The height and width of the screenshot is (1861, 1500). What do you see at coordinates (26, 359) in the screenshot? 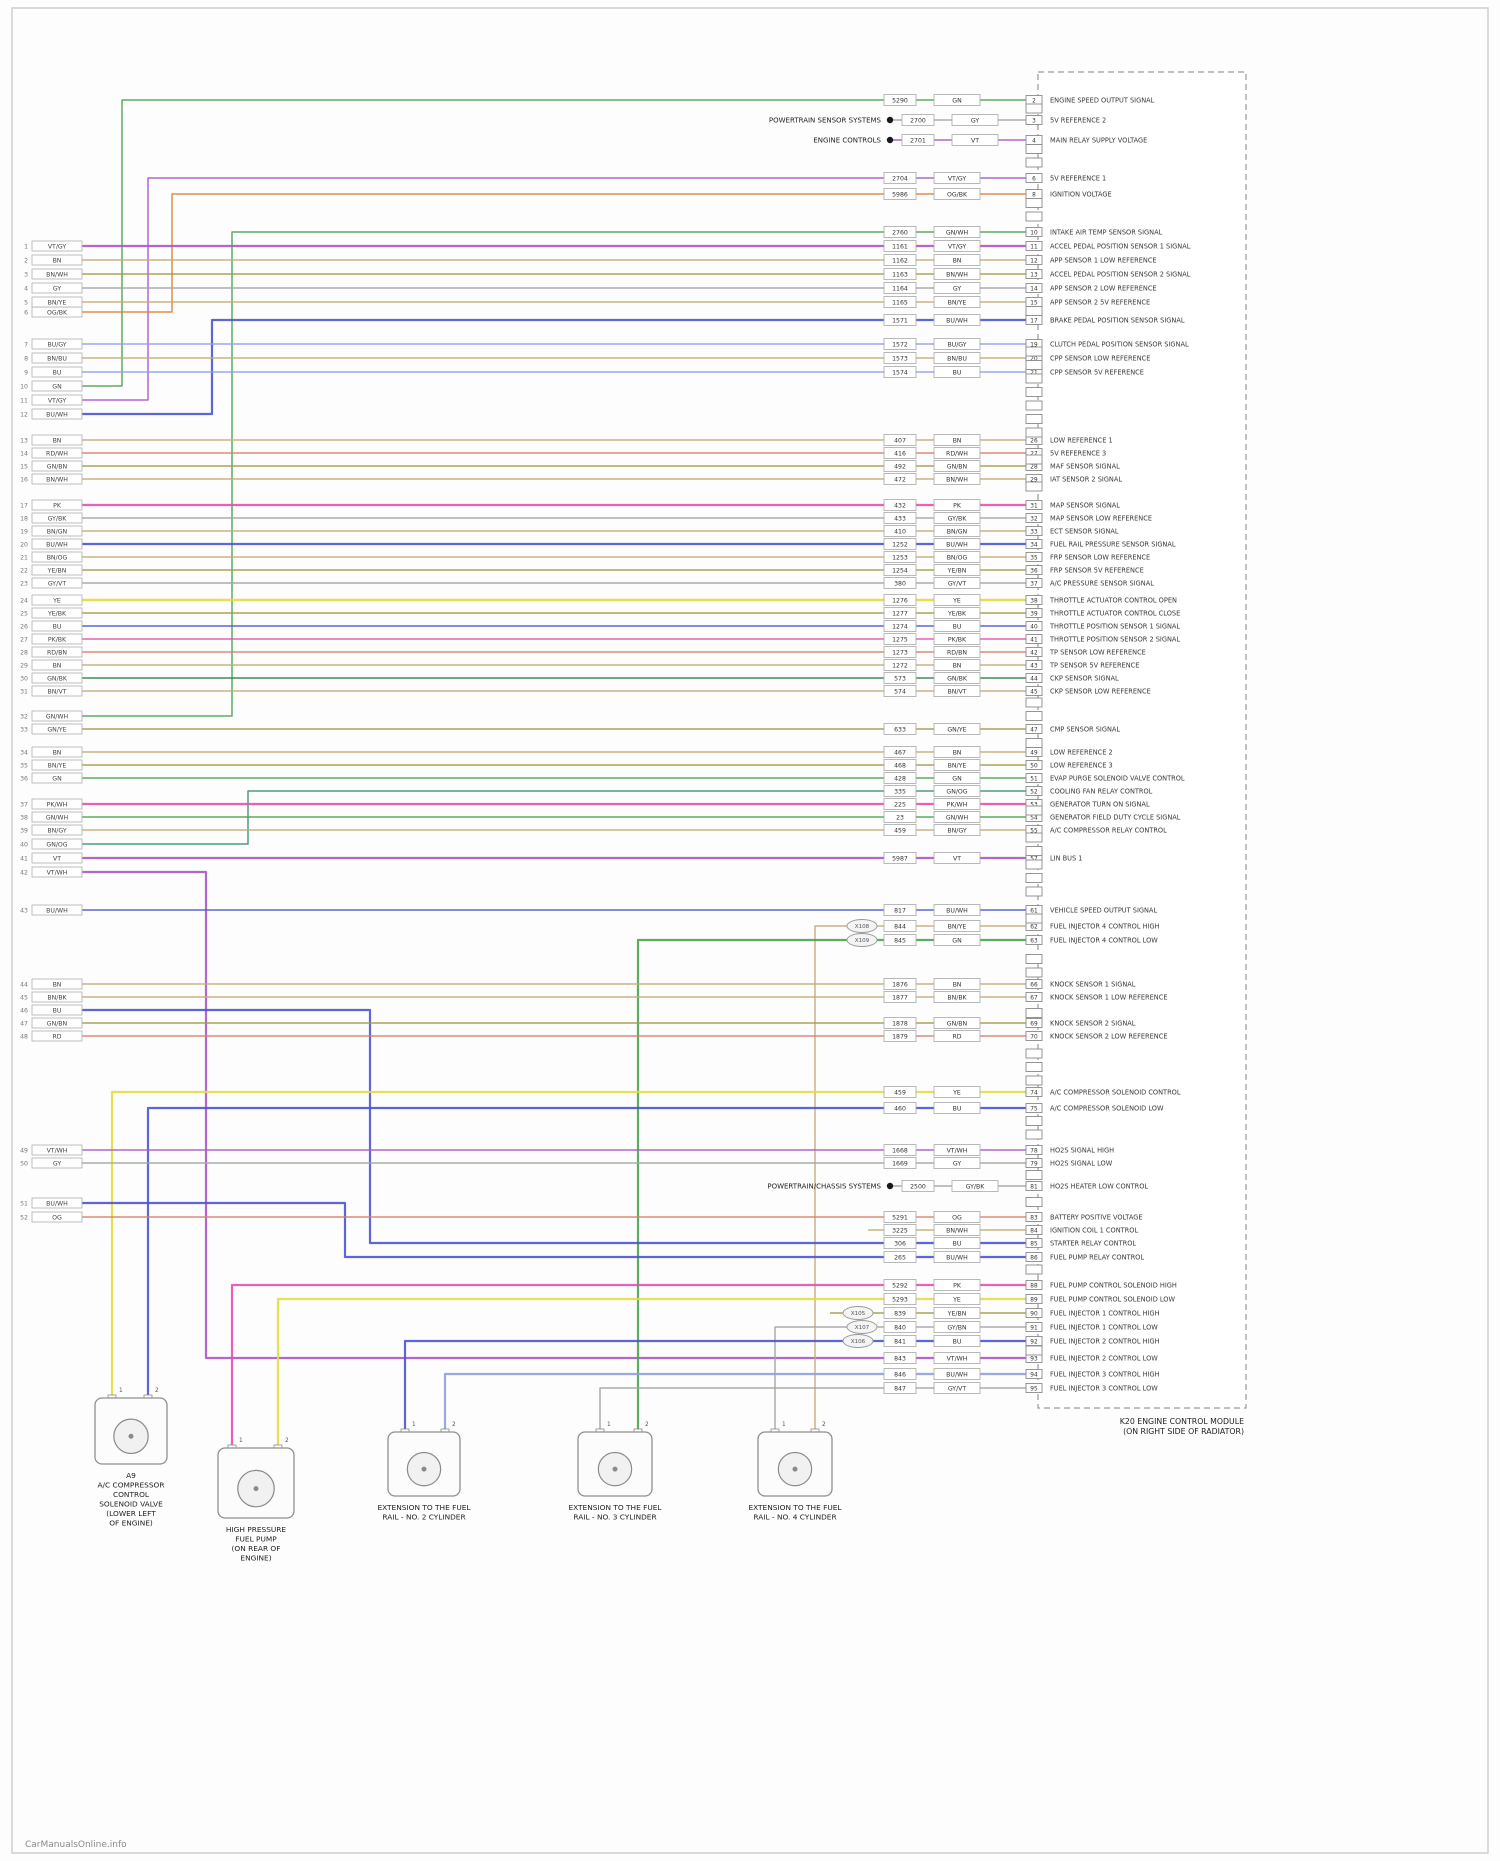
I see `left-pin-number: 8` at bounding box center [26, 359].